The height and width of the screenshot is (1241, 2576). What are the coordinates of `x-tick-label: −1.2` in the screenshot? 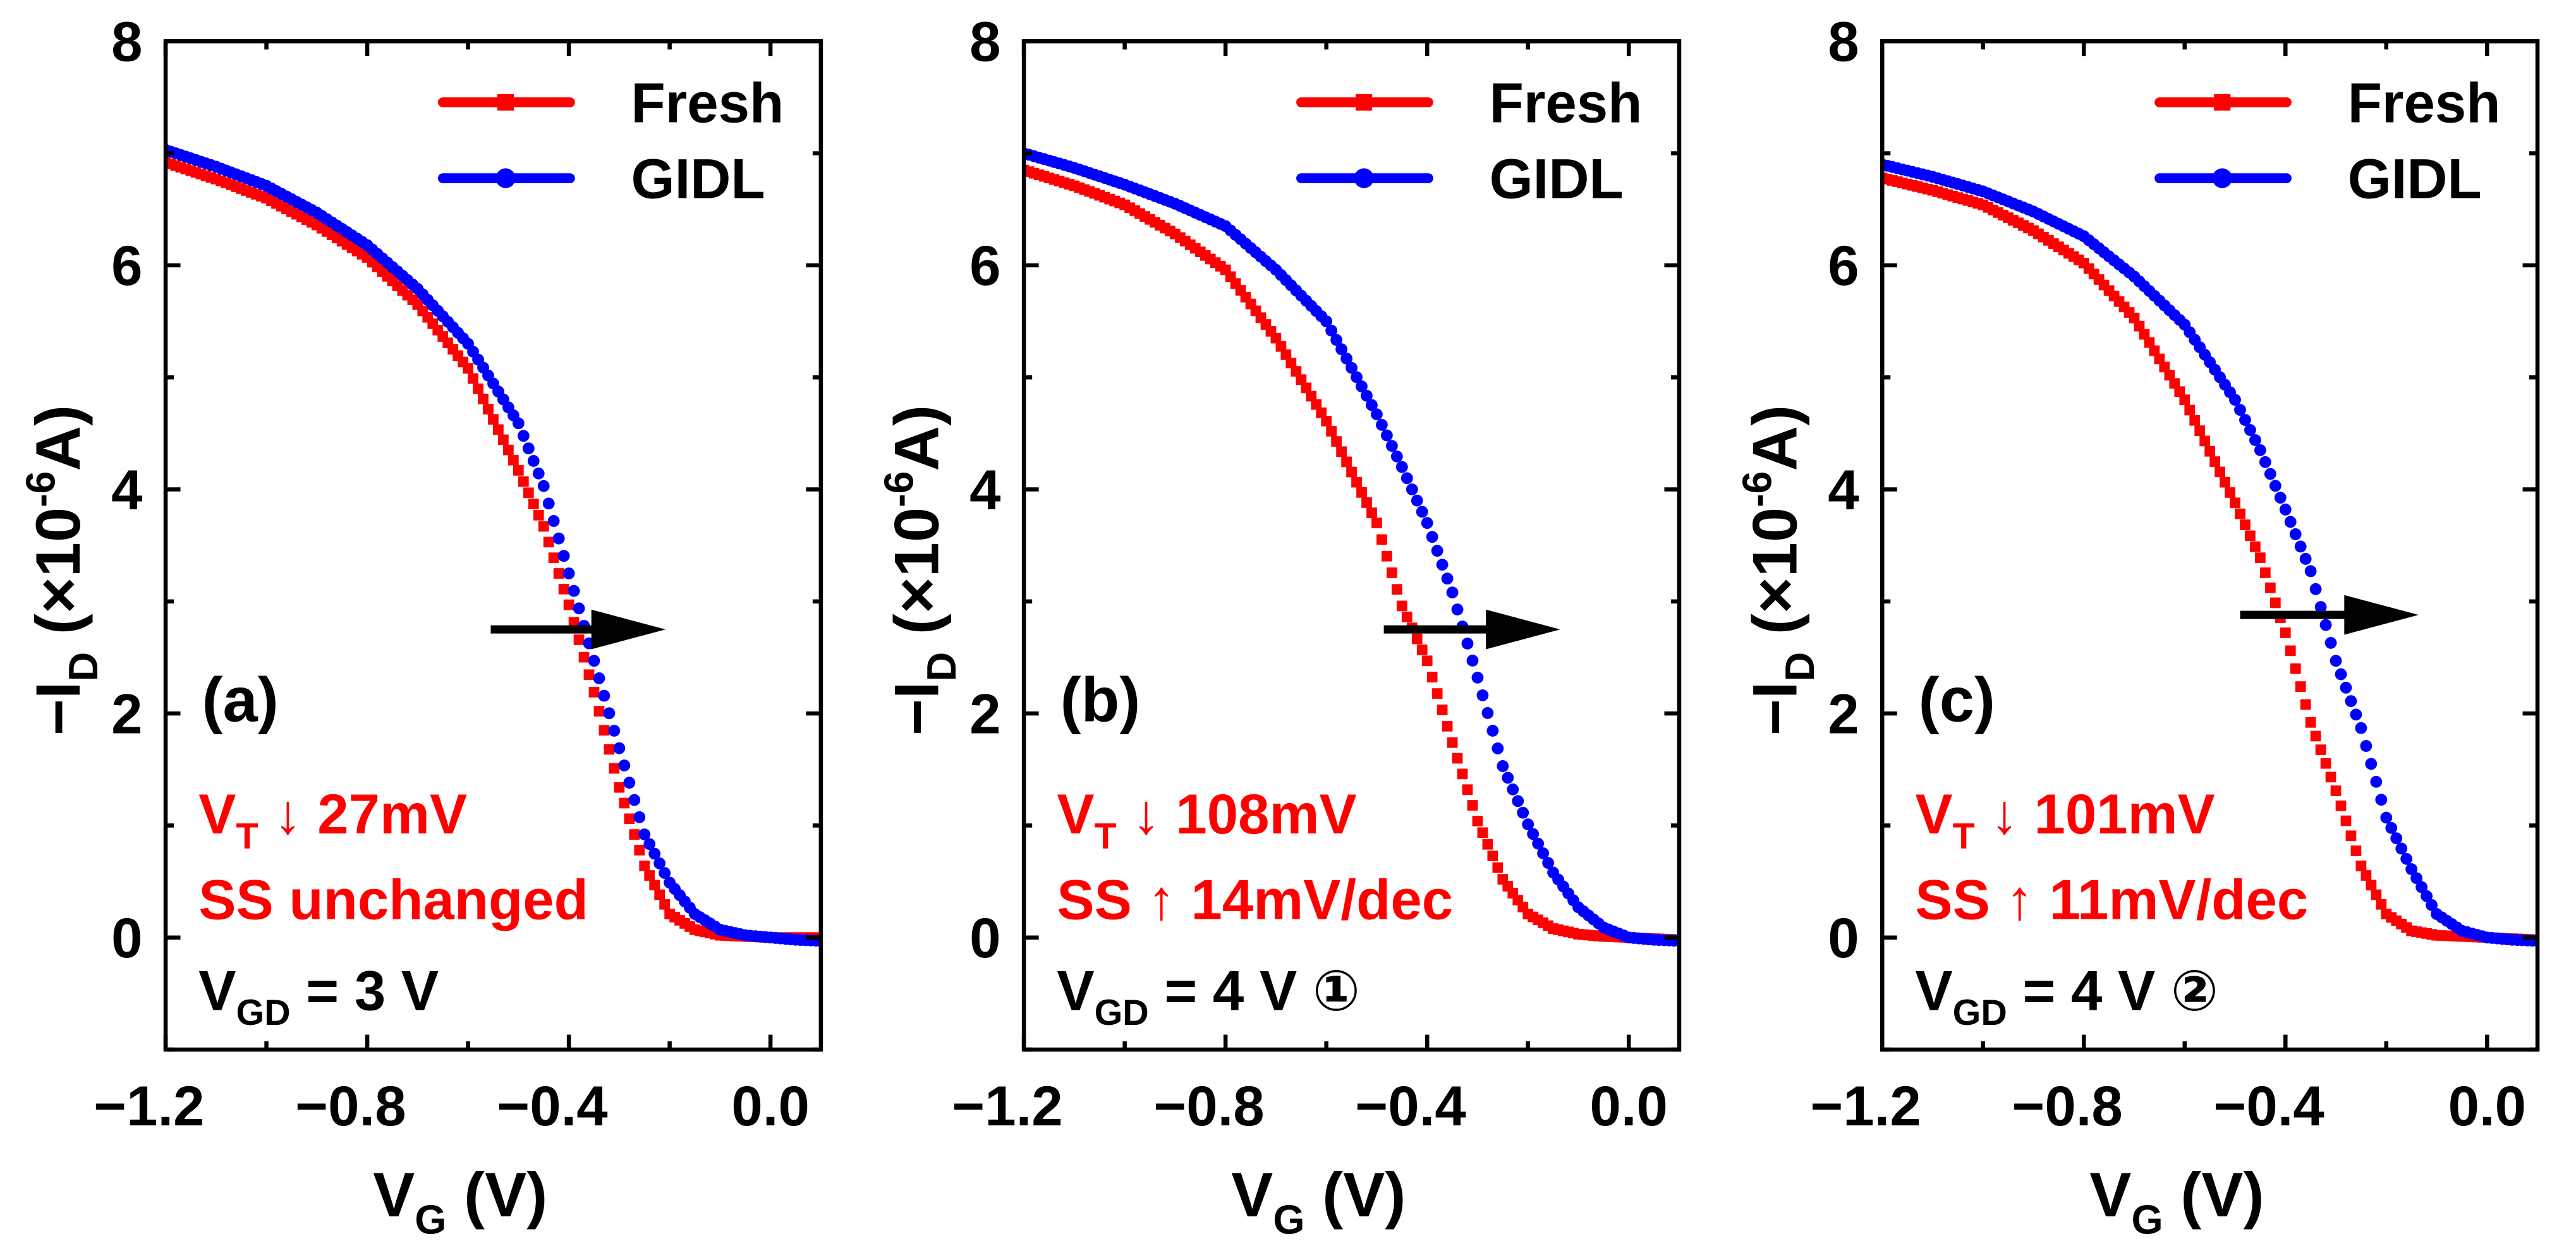 It's located at (149, 1106).